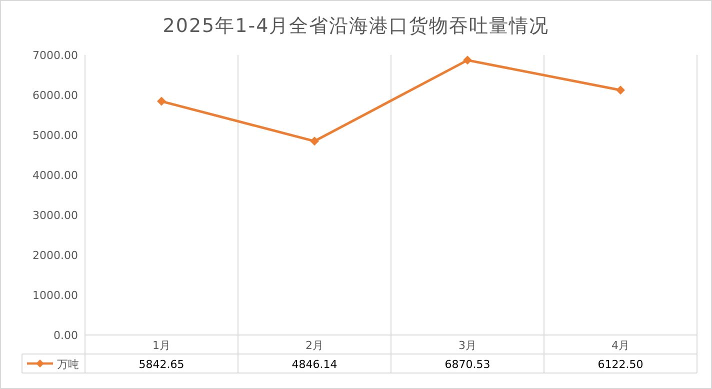  What do you see at coordinates (467, 364) in the screenshot?
I see `data-label: 6870.53` at bounding box center [467, 364].